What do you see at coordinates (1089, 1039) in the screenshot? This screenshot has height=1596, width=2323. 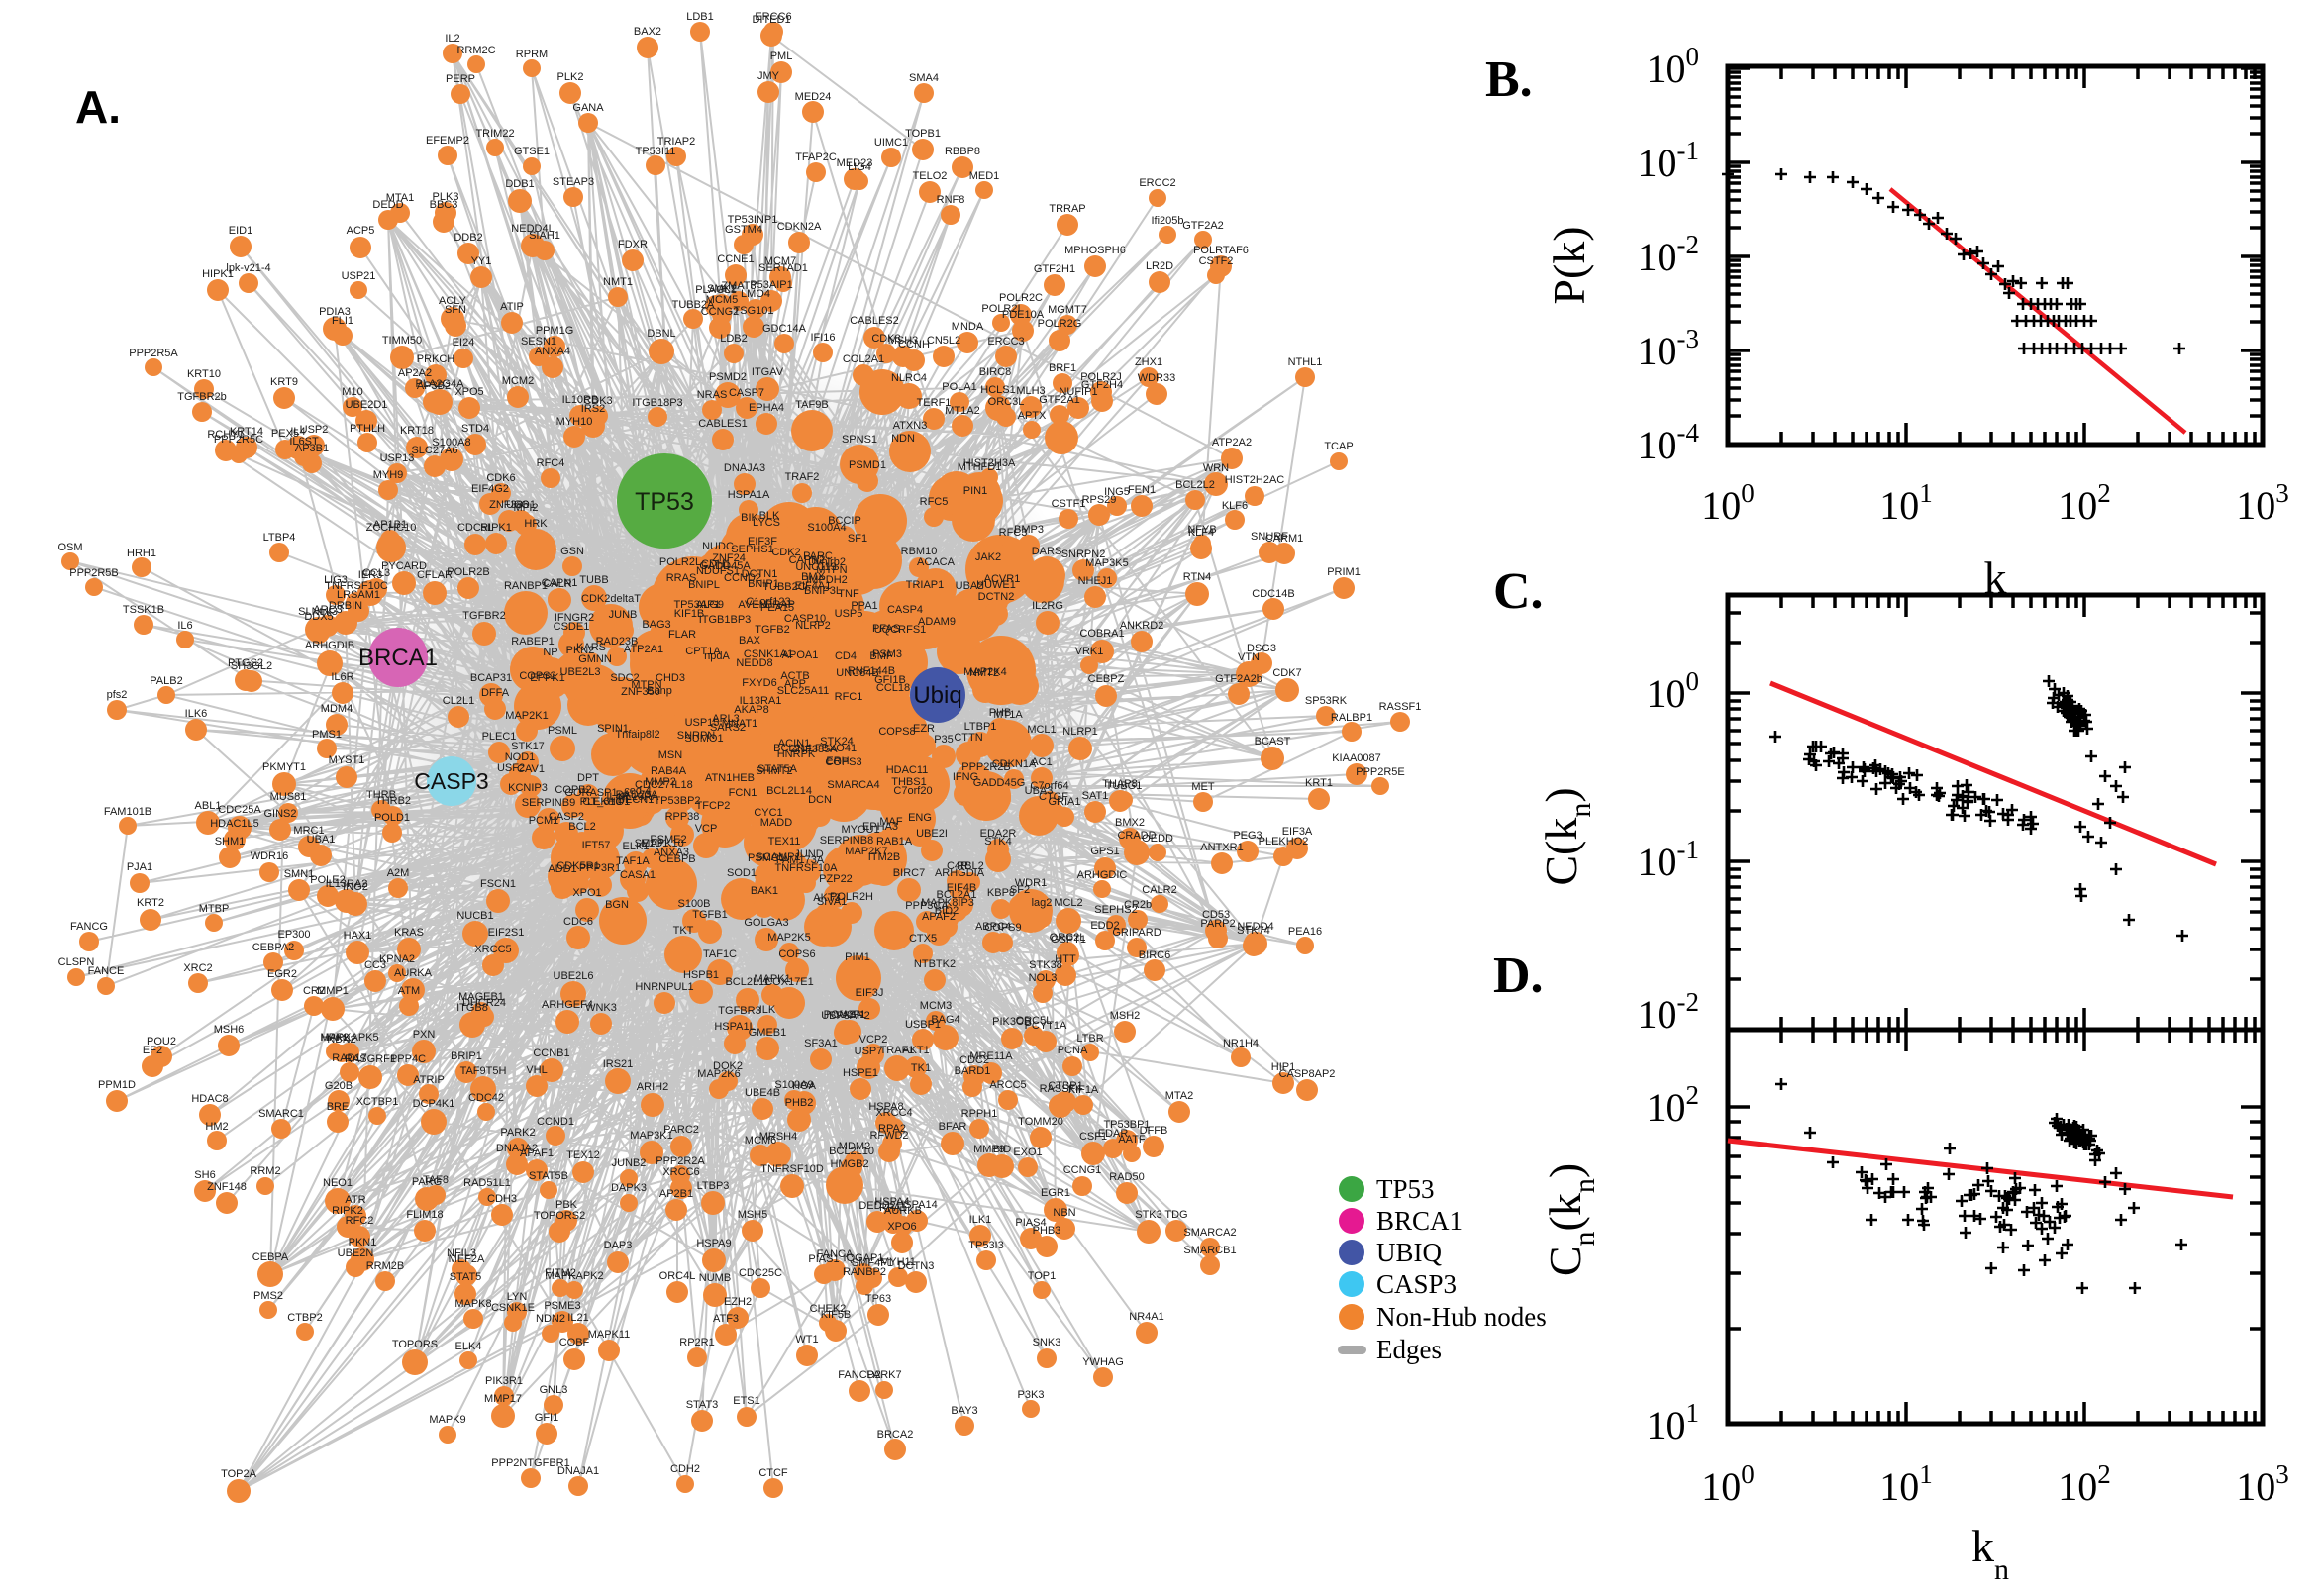 I see `svg-text: LTBR` at bounding box center [1089, 1039].